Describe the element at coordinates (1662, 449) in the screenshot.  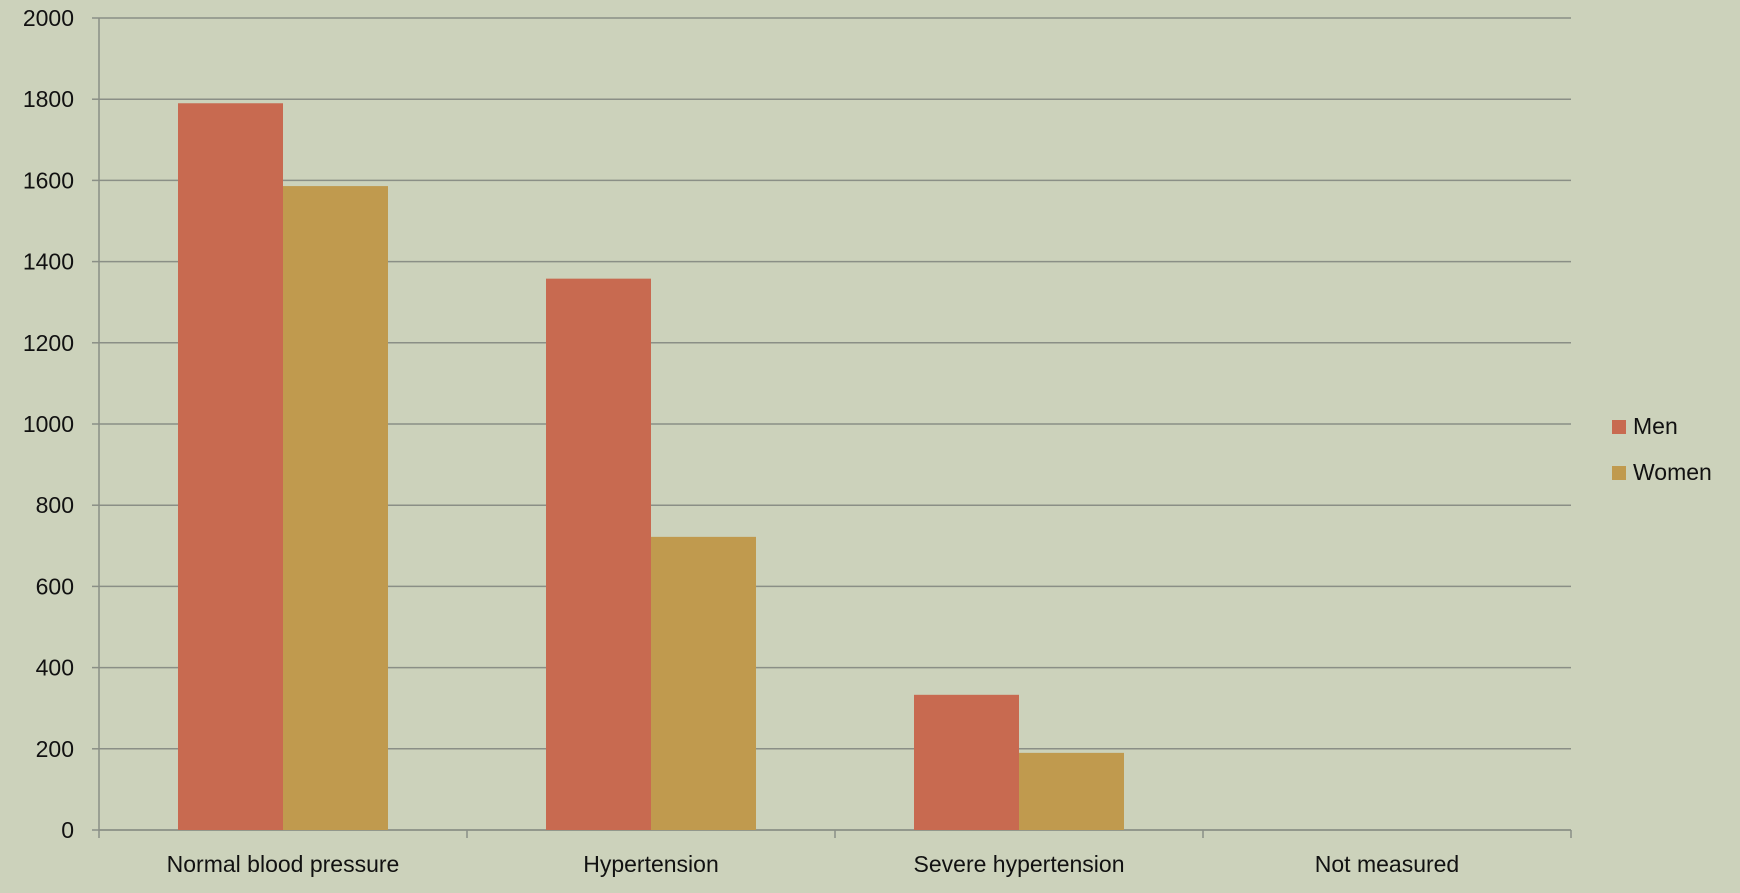
I see `legend: Men Women` at that location.